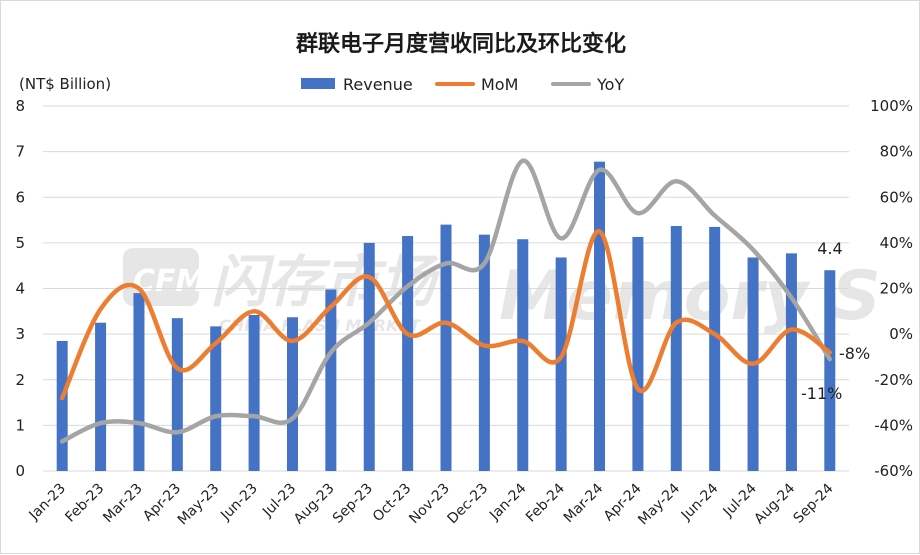 This screenshot has width=920, height=555. What do you see at coordinates (813, 503) in the screenshot?
I see `x-tick-label: Sep-24` at bounding box center [813, 503].